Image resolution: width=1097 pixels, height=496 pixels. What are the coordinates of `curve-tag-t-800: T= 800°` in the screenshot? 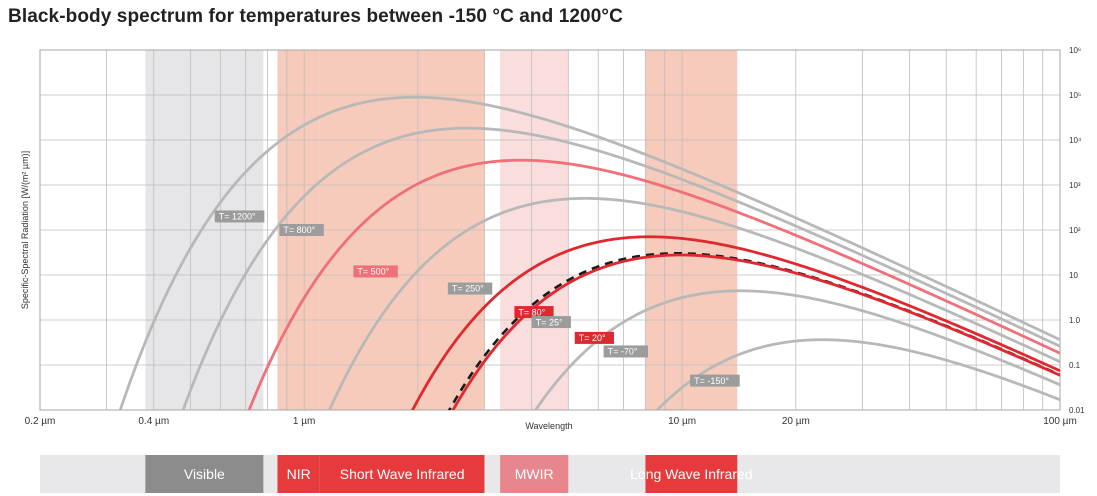 It's located at (301, 230).